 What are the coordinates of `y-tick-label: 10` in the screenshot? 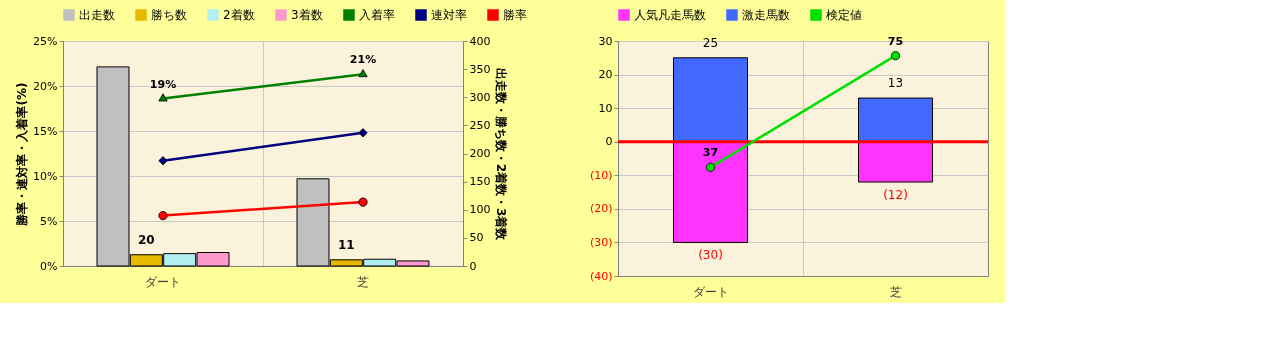 It's located at (605, 108).